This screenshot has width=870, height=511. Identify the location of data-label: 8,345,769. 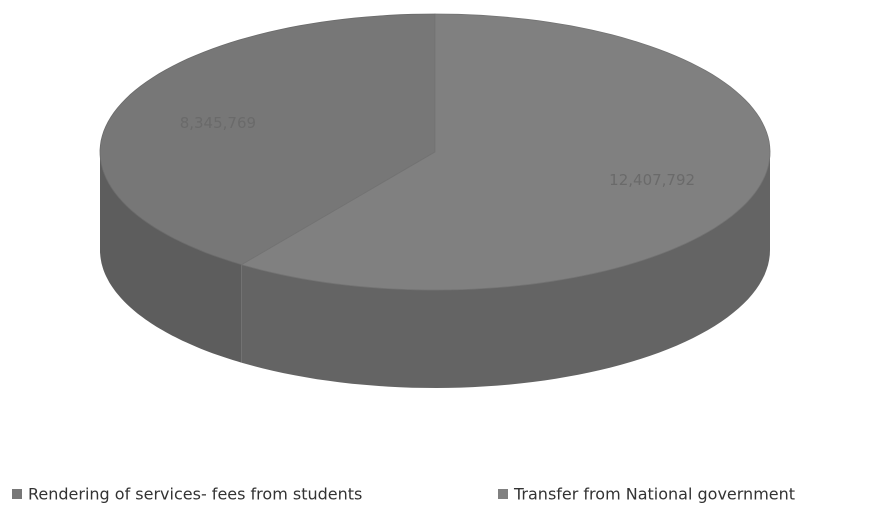
(218, 123).